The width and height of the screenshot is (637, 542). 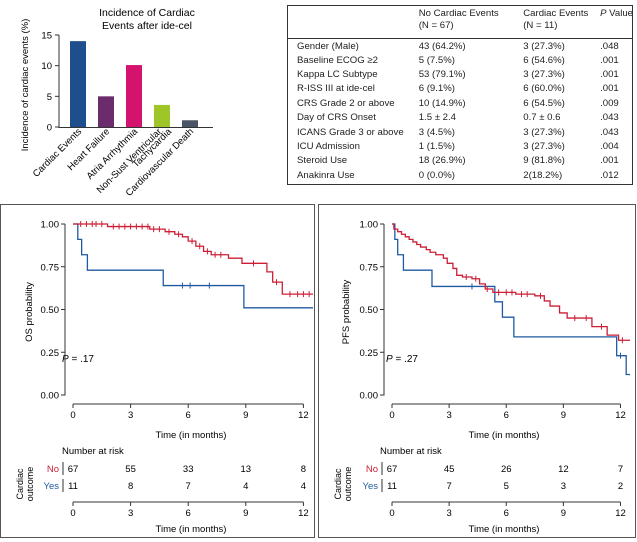 I want to click on bar-chart-title-line-2: Events after ide-cel, so click(x=147, y=26).